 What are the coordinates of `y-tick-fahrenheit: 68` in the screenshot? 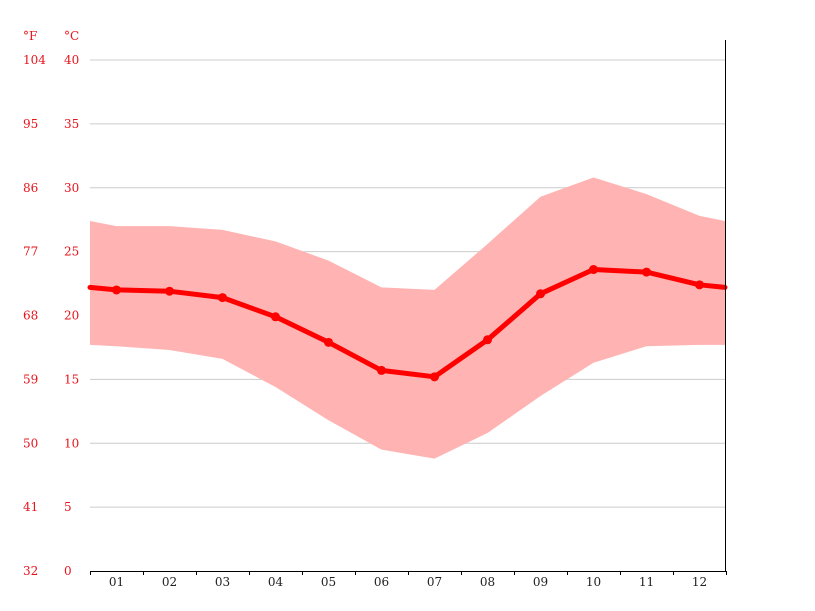 It's located at (30, 316).